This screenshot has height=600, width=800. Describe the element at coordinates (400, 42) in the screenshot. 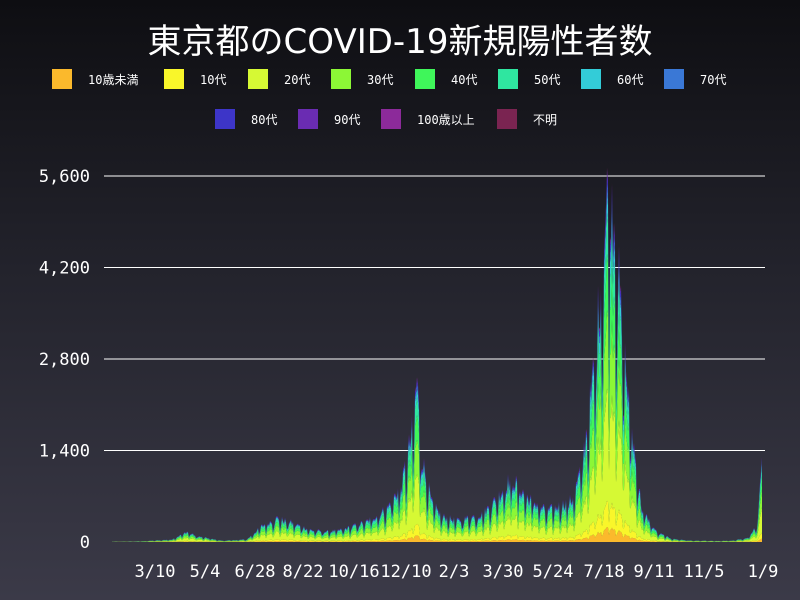

I see `chart-title: 東京都のCOVID-19新規陽性者数` at that location.